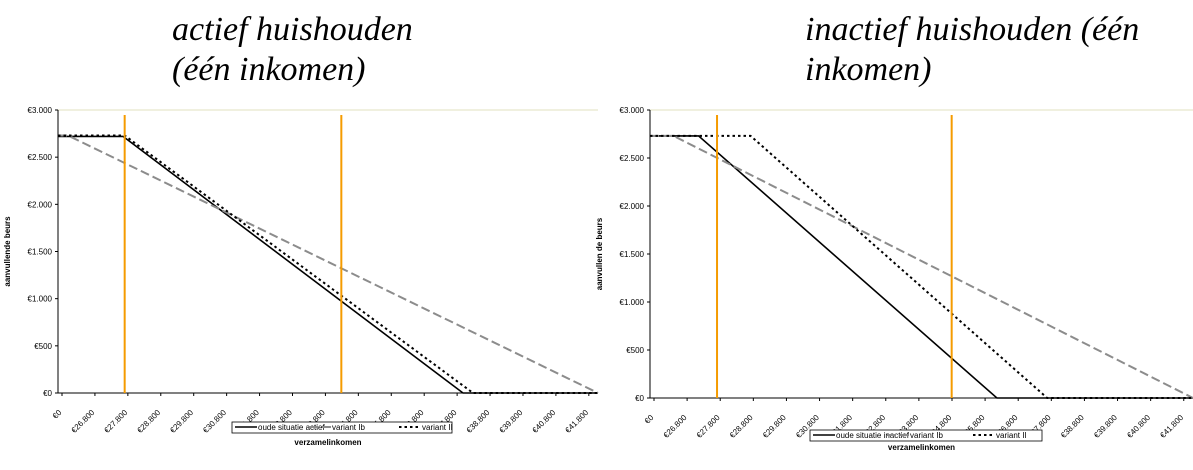  I want to click on x-tick-label: €30.800, so click(214, 421).